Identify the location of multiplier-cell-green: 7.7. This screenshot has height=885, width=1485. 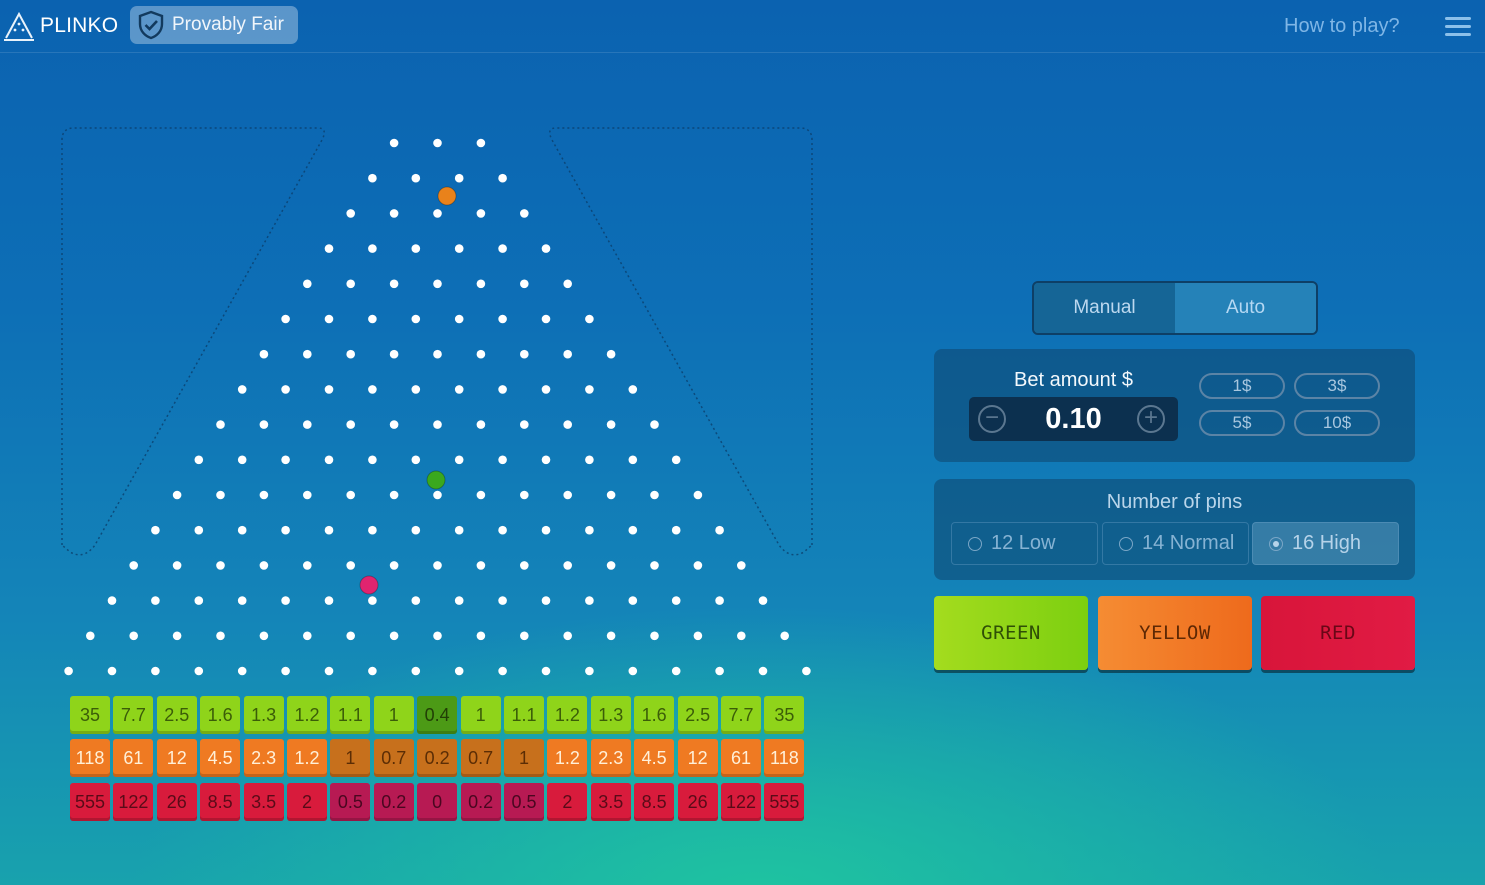
(133, 715).